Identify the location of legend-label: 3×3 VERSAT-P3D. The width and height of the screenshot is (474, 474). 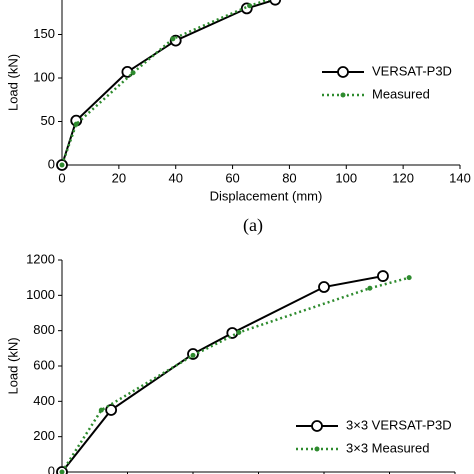
(399, 424).